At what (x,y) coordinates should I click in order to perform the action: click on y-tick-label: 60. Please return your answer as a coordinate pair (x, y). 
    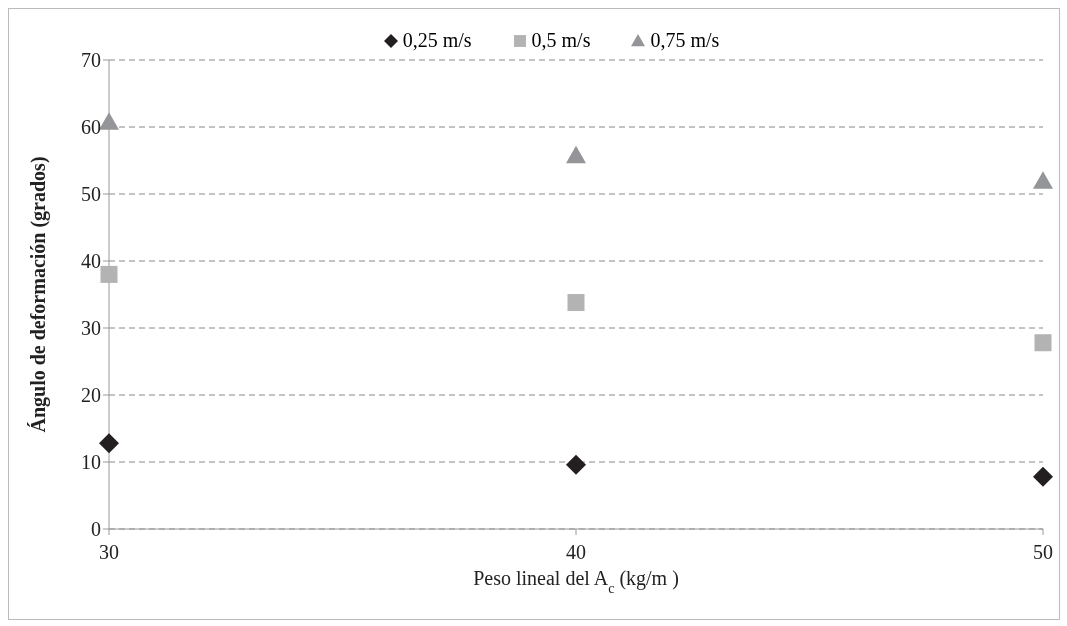
    Looking at the image, I should click on (91, 127).